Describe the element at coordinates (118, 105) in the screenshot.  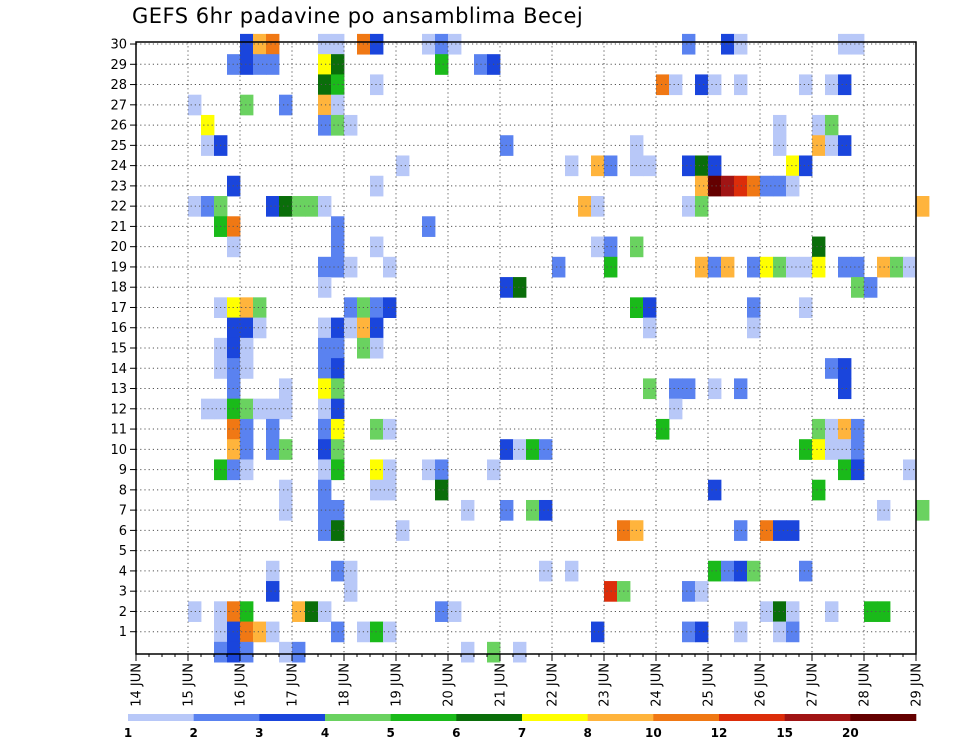
I see `y-tick-label: 27` at that location.